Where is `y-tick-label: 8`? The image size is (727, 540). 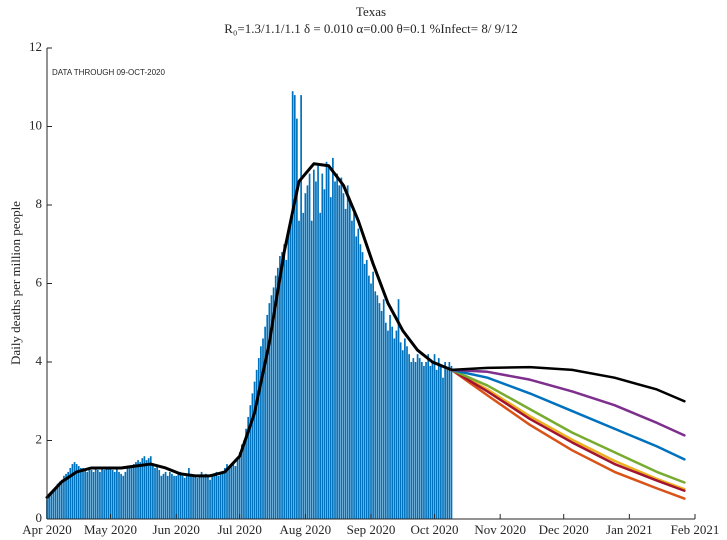
y-tick-label: 8 is located at coordinates (39, 203).